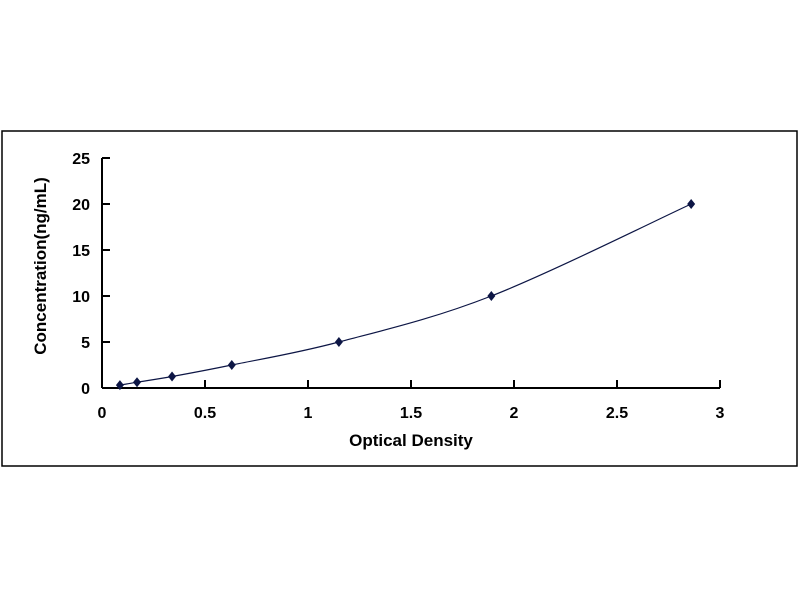 The image size is (800, 600). I want to click on y-axis-label: Concentration(ng/mL), so click(40, 266).